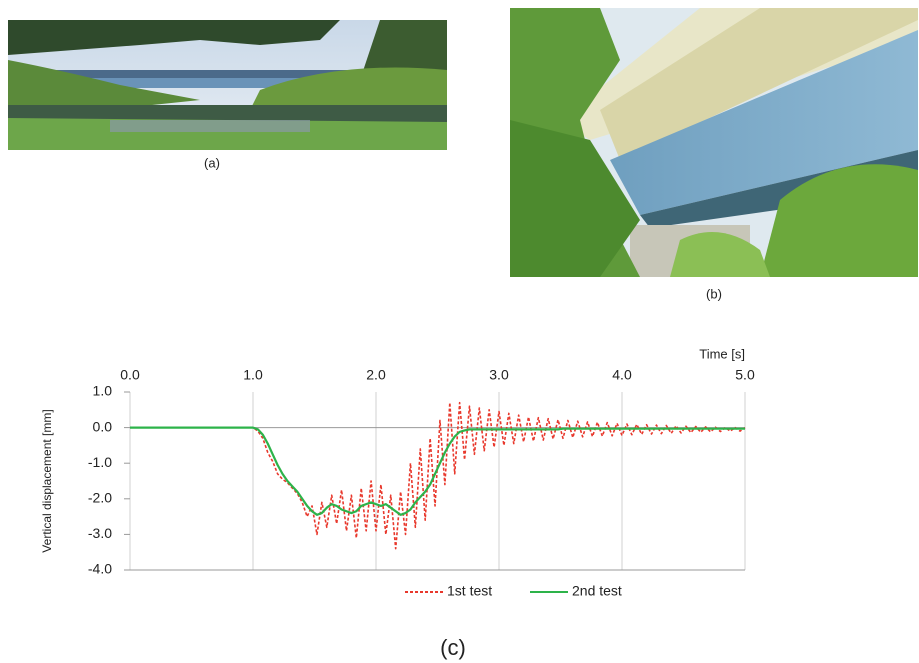 Image resolution: width=919 pixels, height=663 pixels. Describe the element at coordinates (227, 85) in the screenshot. I see `photo-river-bridge` at that location.